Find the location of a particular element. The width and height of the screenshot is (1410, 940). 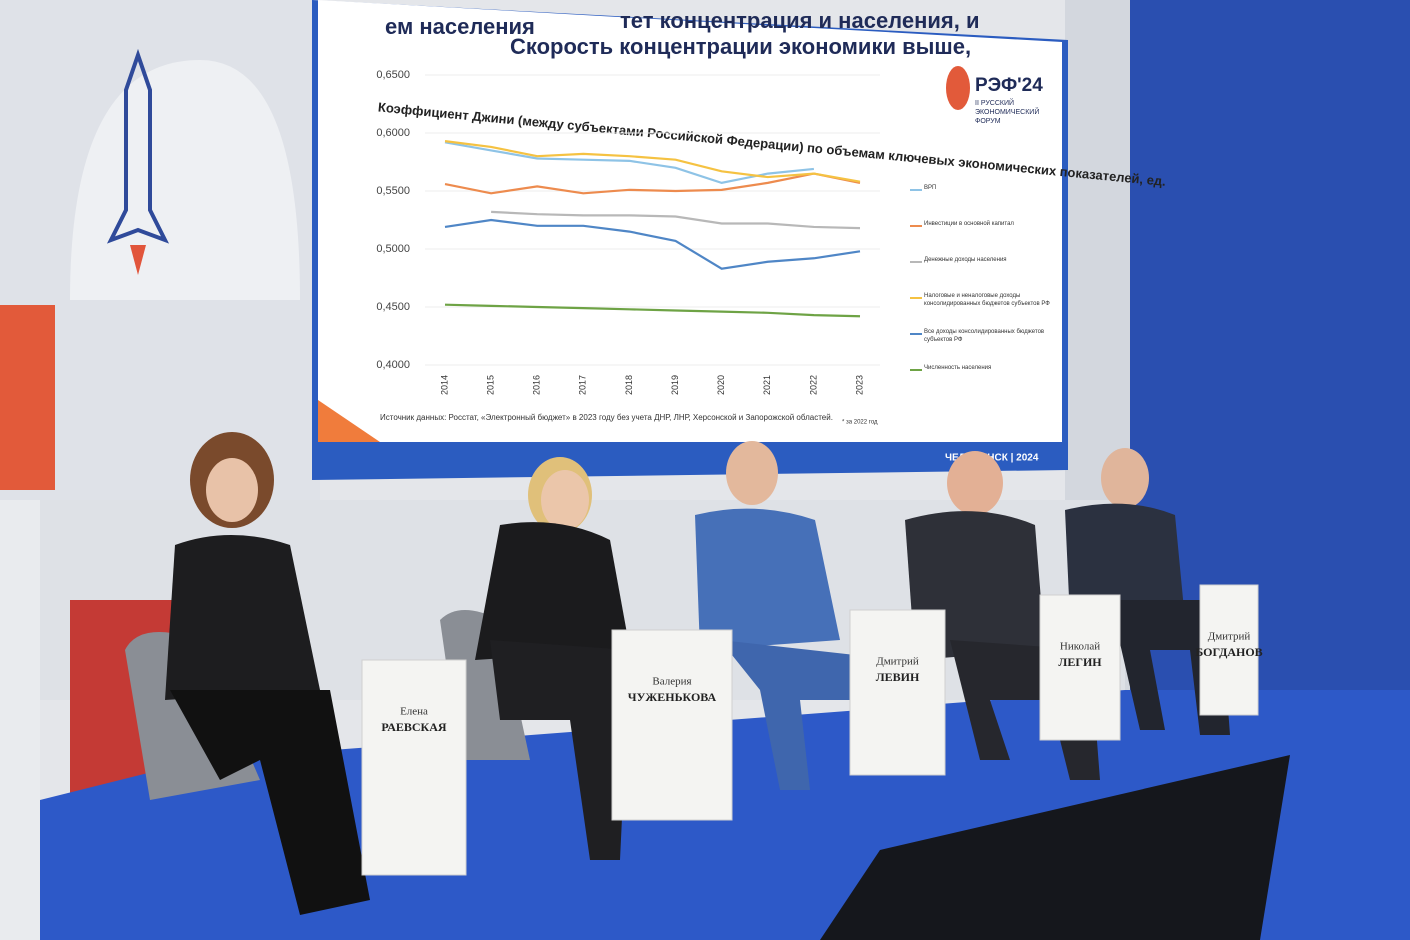

rocket-flame is located at coordinates (138, 260).